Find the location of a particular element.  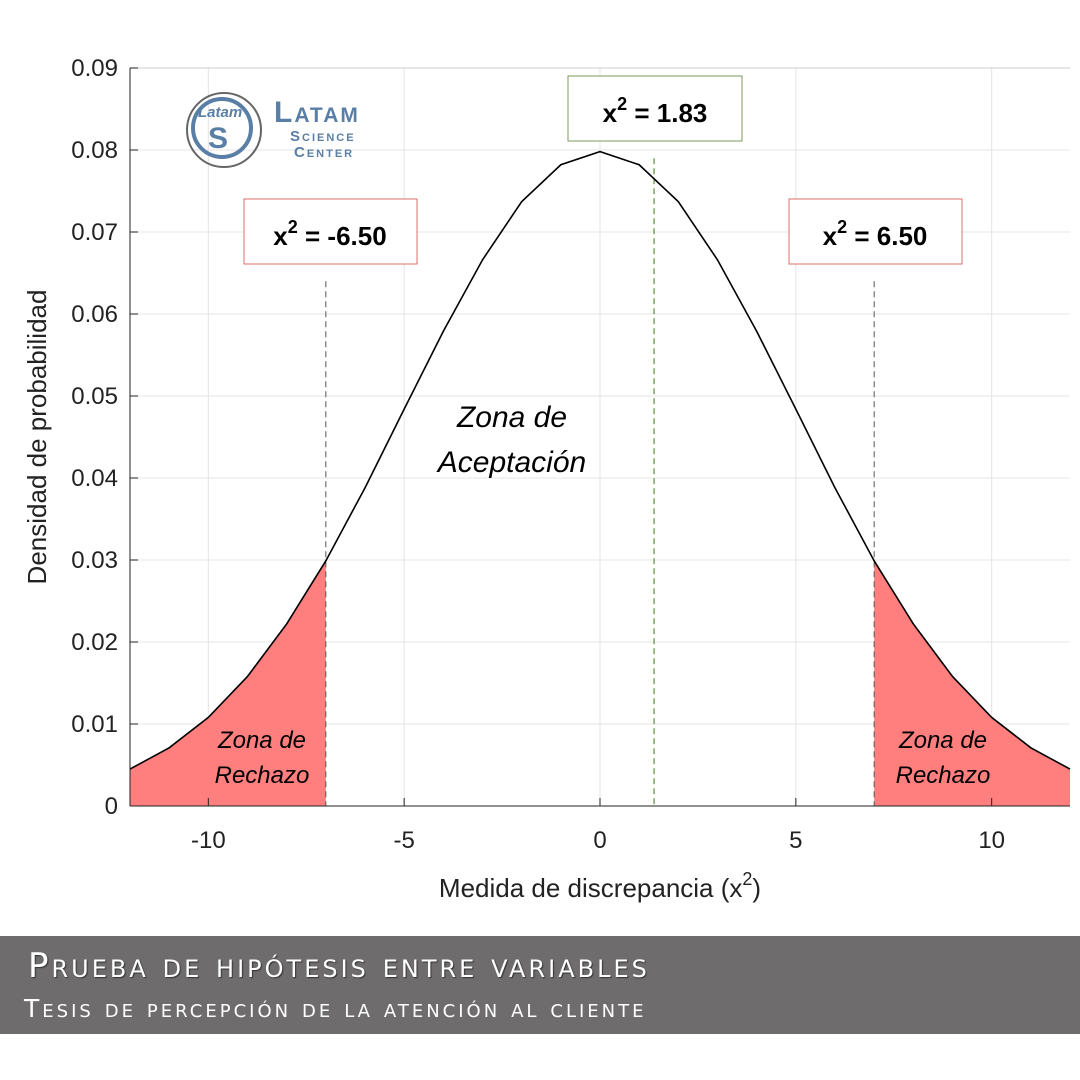

y-tick-label: 0.06 is located at coordinates (94, 314).